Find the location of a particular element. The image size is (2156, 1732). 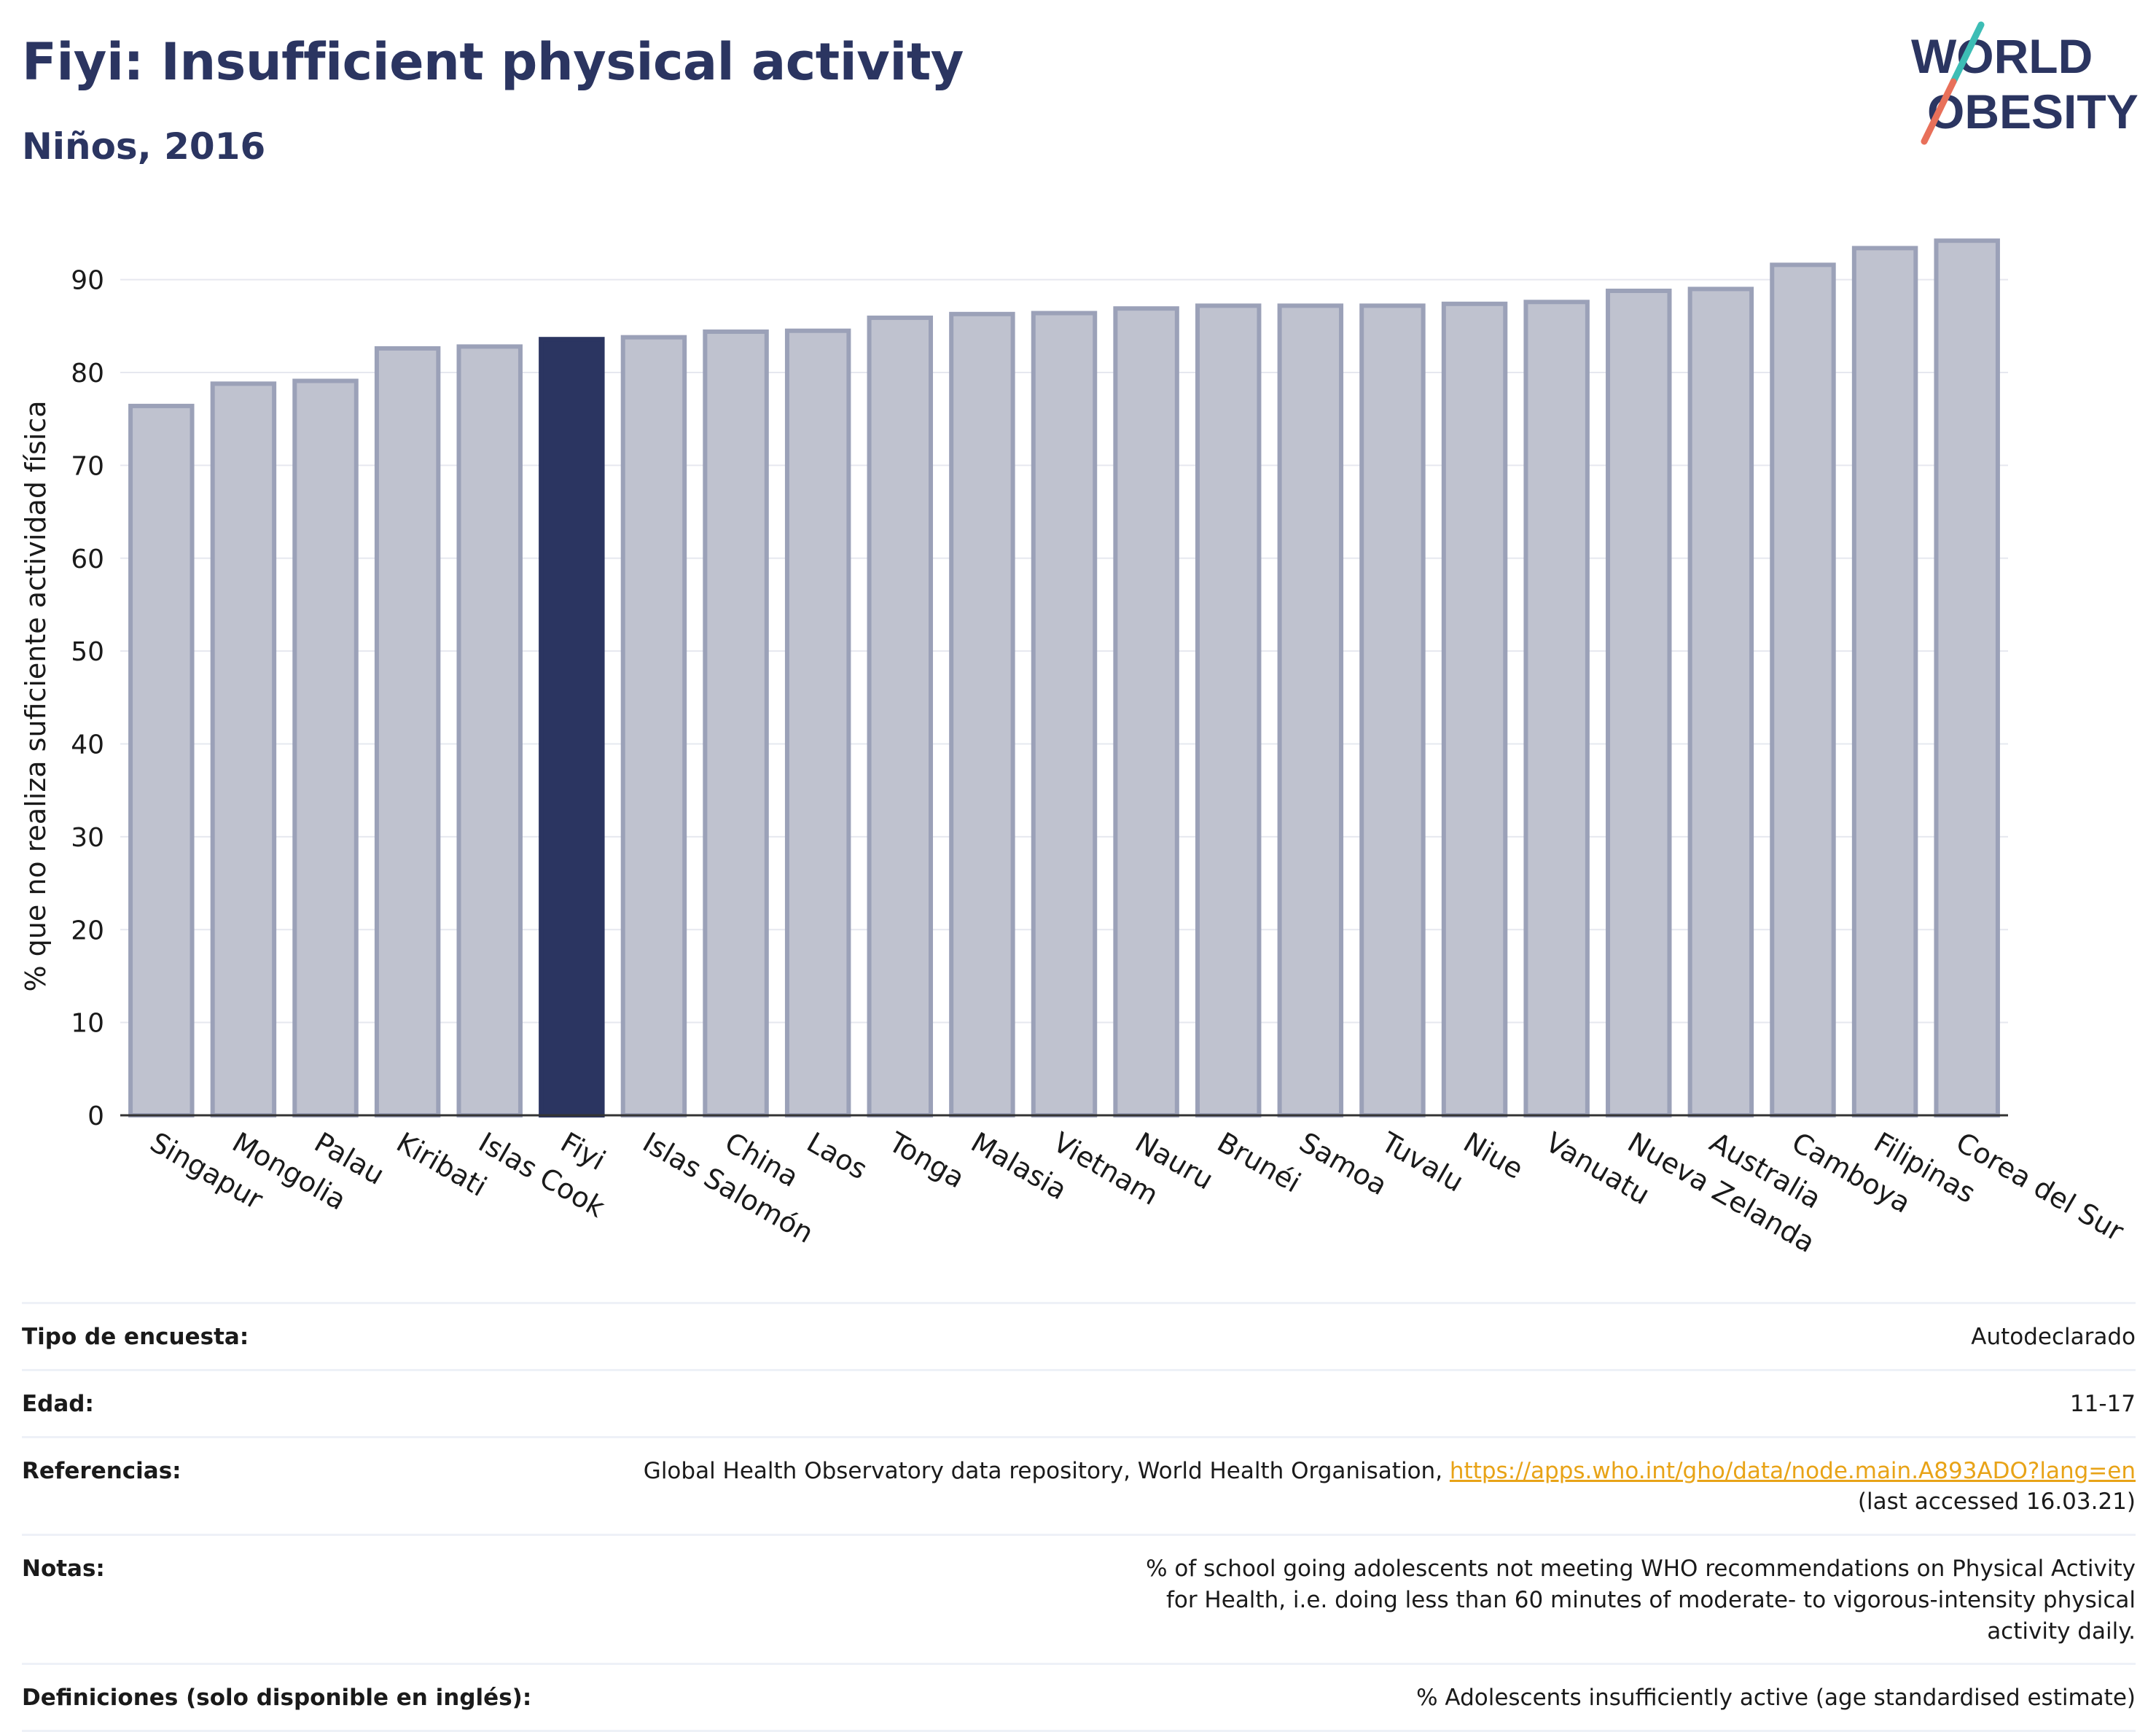

y-tick-label: 60 is located at coordinates (87, 559).